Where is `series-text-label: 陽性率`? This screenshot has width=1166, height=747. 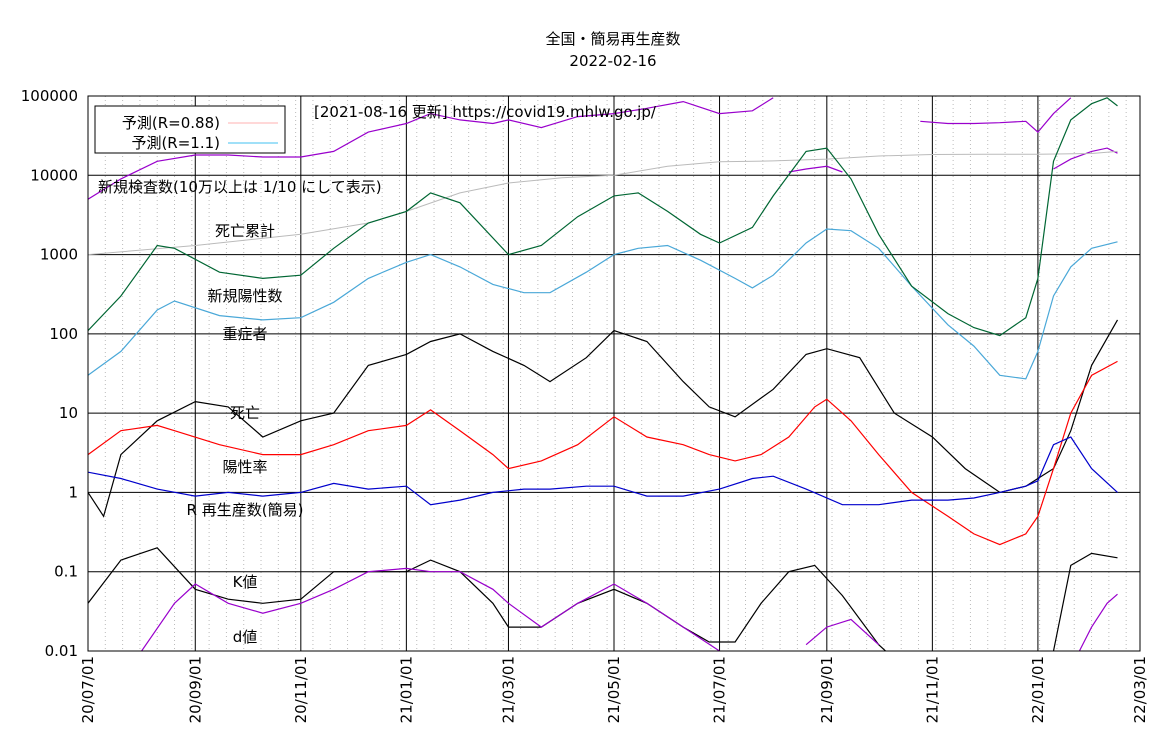
series-text-label: 陽性率 is located at coordinates (244, 467).